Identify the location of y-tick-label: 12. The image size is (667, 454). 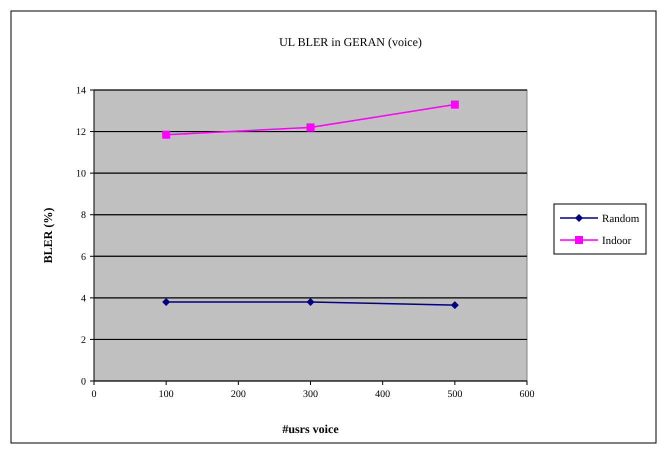
(81, 132).